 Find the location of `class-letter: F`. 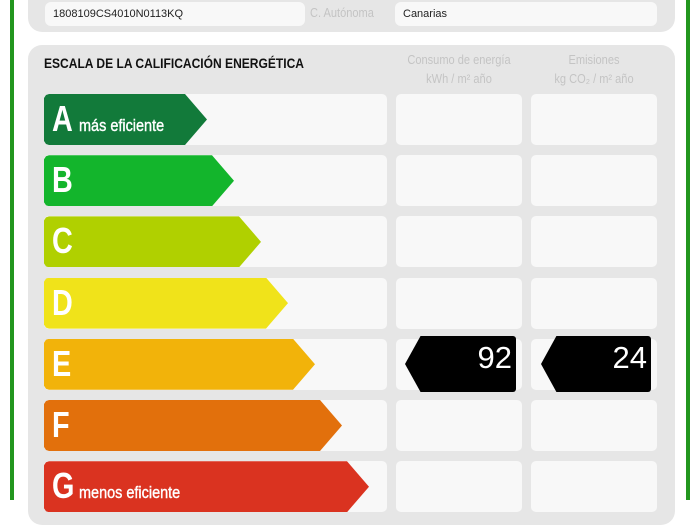

class-letter: F is located at coordinates (61, 424).